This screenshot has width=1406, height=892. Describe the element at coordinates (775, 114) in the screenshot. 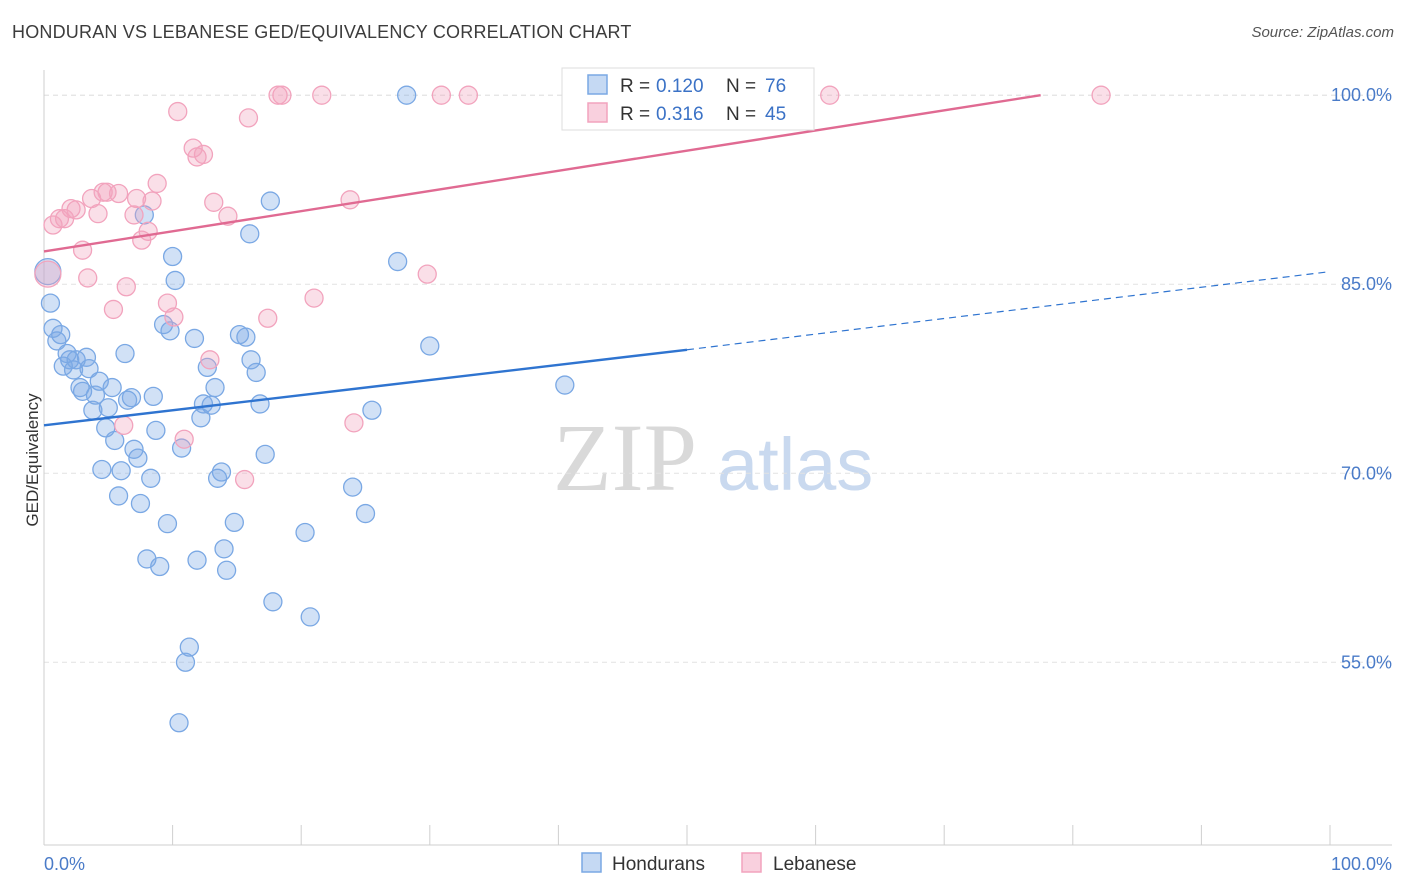

I see `legend-n-value-lebanese: 45` at that location.